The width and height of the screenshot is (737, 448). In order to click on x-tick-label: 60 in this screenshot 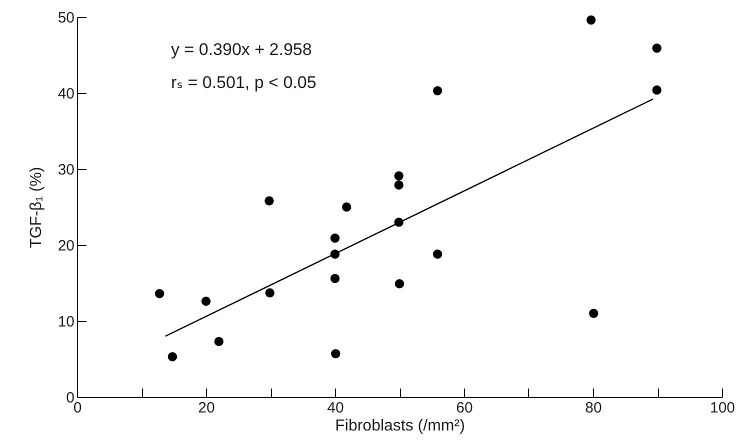, I will do `click(464, 408)`.